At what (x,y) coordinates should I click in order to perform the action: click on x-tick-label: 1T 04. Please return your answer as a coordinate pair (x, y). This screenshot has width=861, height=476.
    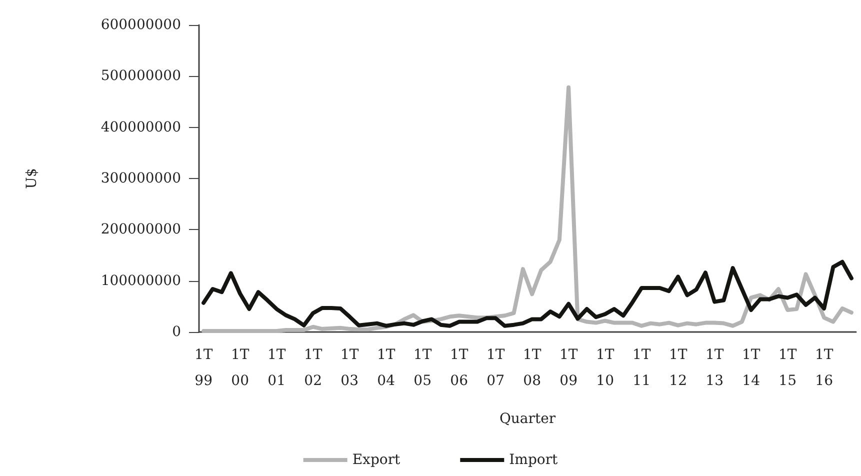
    Looking at the image, I should click on (386, 368).